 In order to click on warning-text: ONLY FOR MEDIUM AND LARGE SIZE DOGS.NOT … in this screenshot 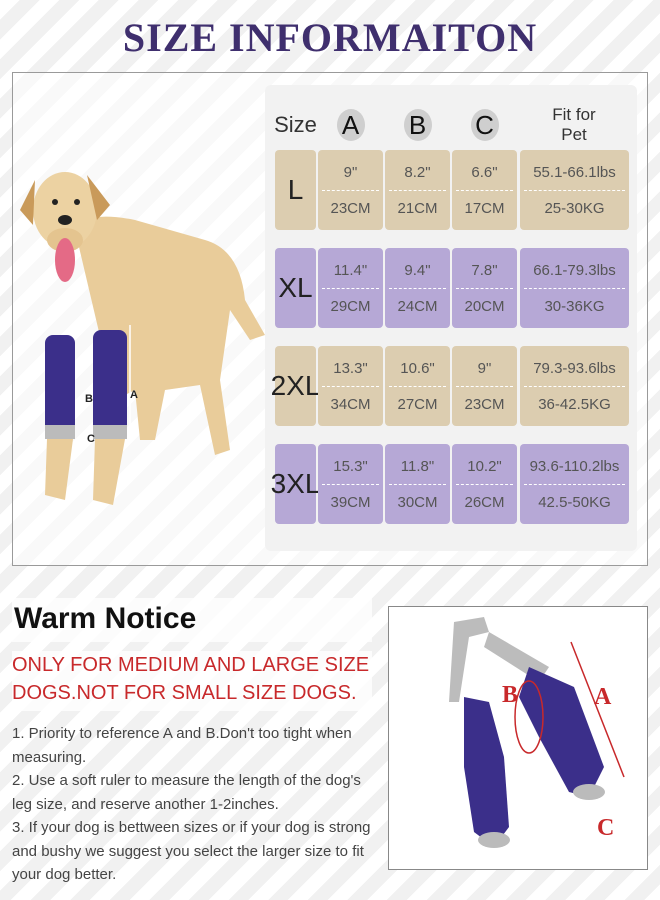, I will do `click(192, 681)`.